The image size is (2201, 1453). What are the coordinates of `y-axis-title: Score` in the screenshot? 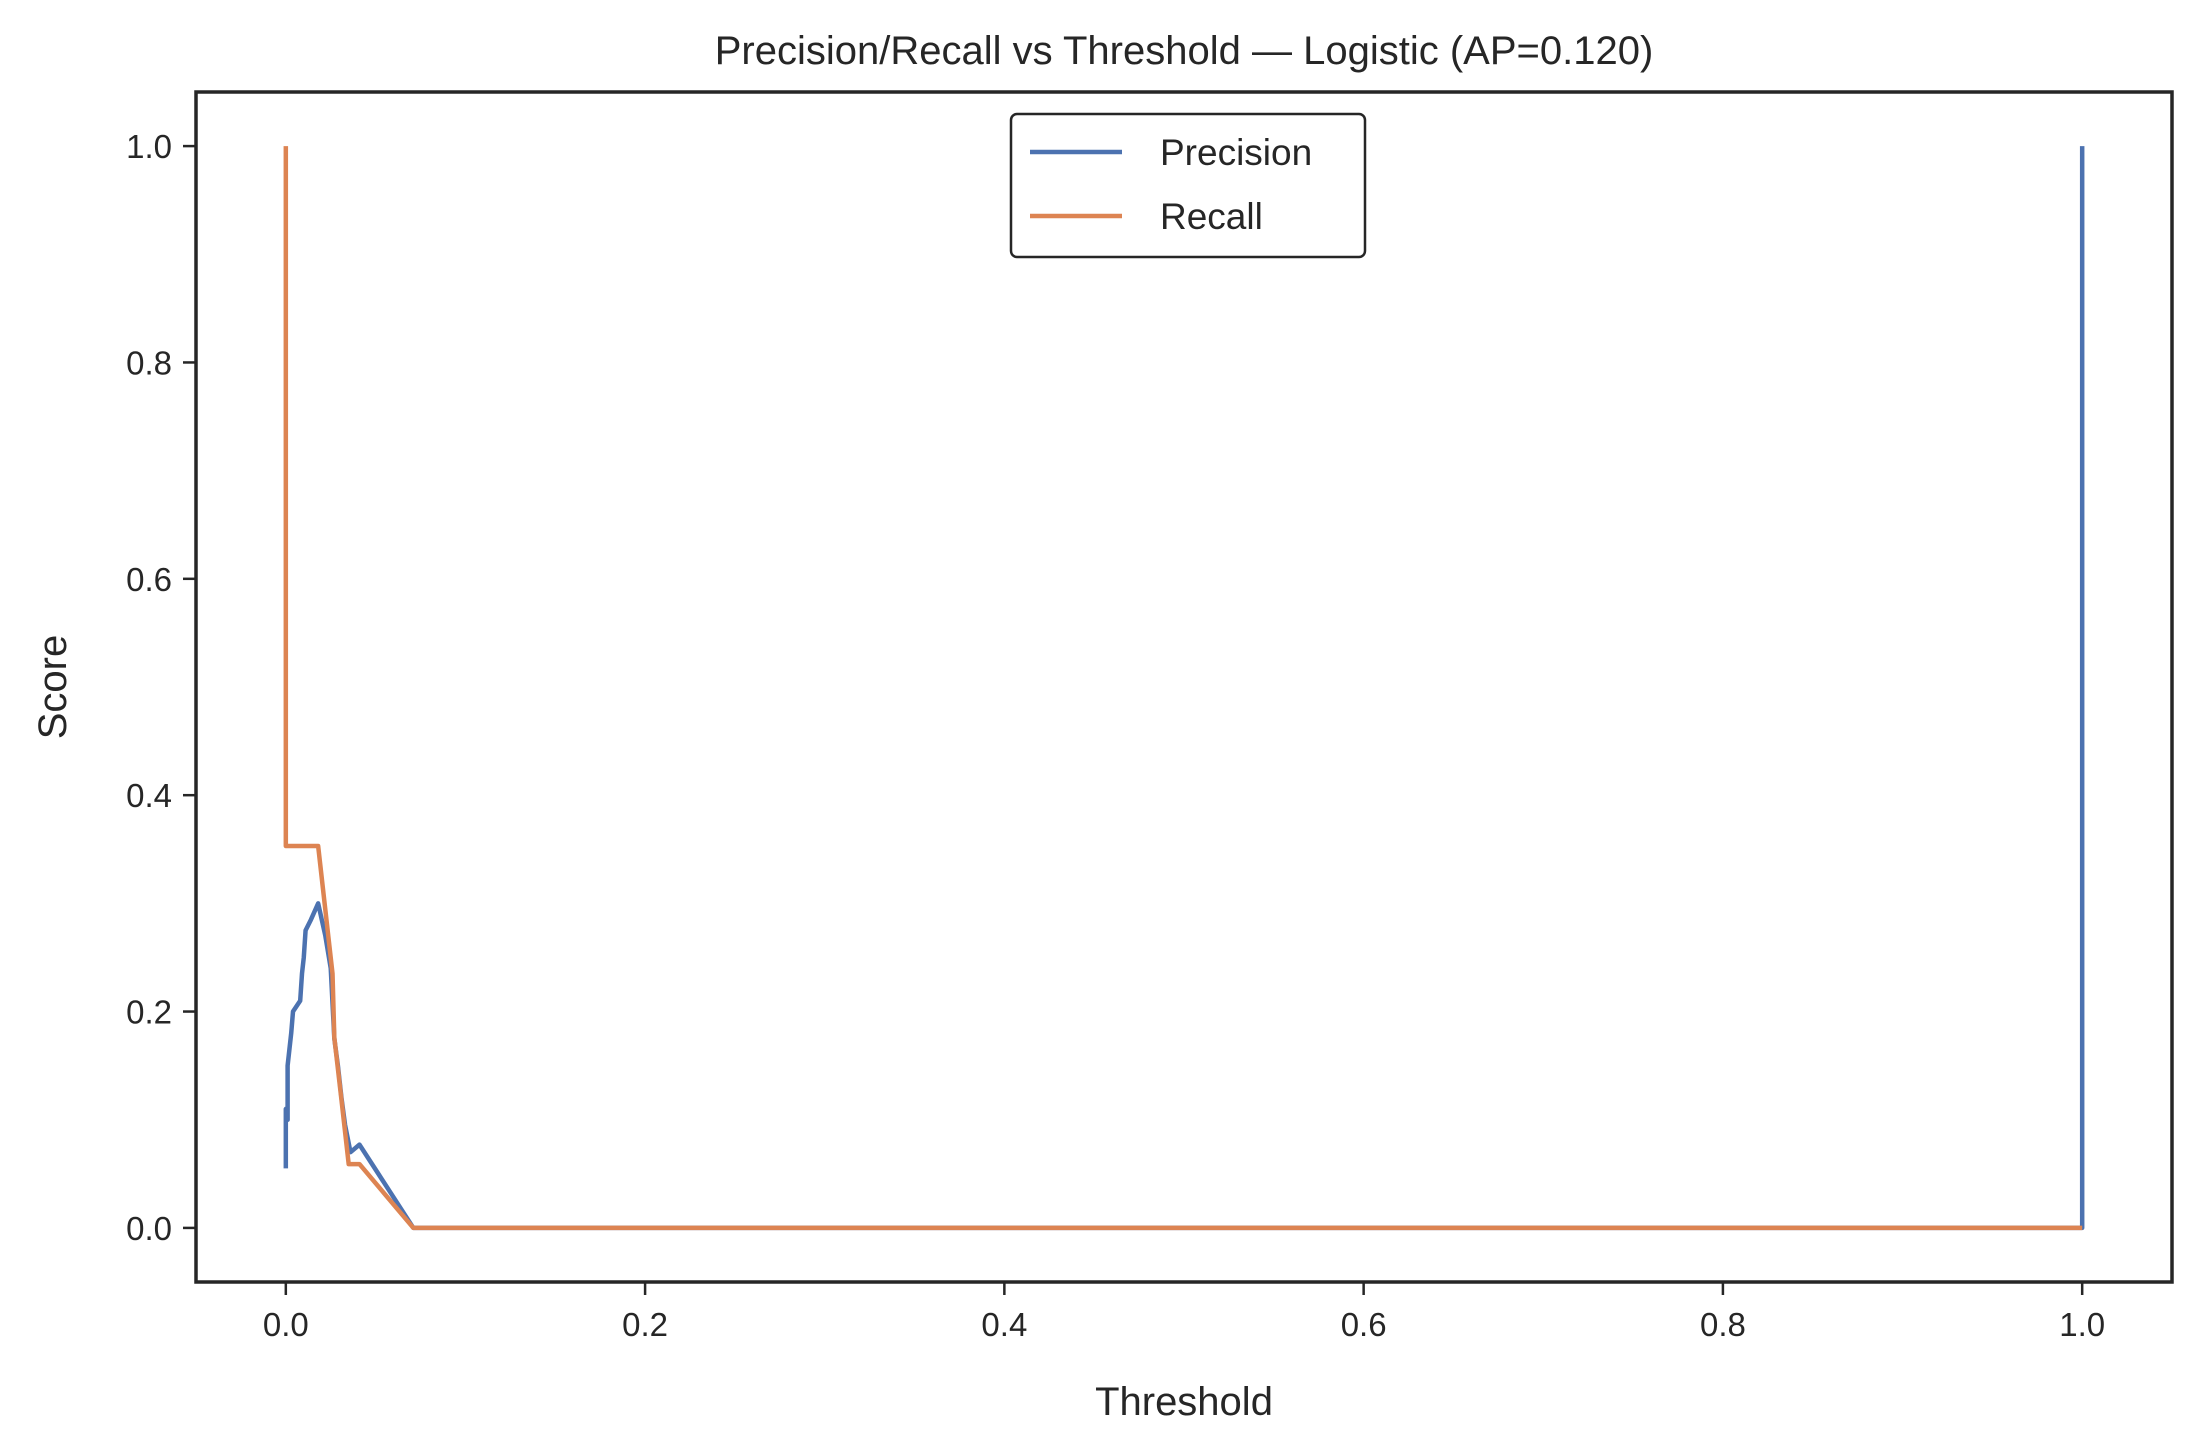 It's located at (53, 687).